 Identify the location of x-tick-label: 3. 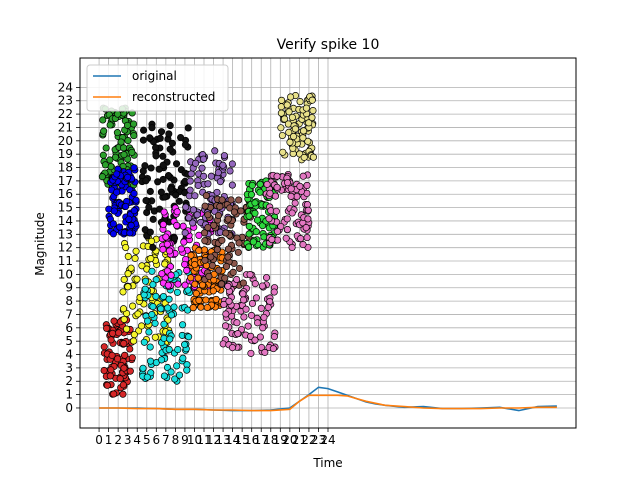
(128, 440).